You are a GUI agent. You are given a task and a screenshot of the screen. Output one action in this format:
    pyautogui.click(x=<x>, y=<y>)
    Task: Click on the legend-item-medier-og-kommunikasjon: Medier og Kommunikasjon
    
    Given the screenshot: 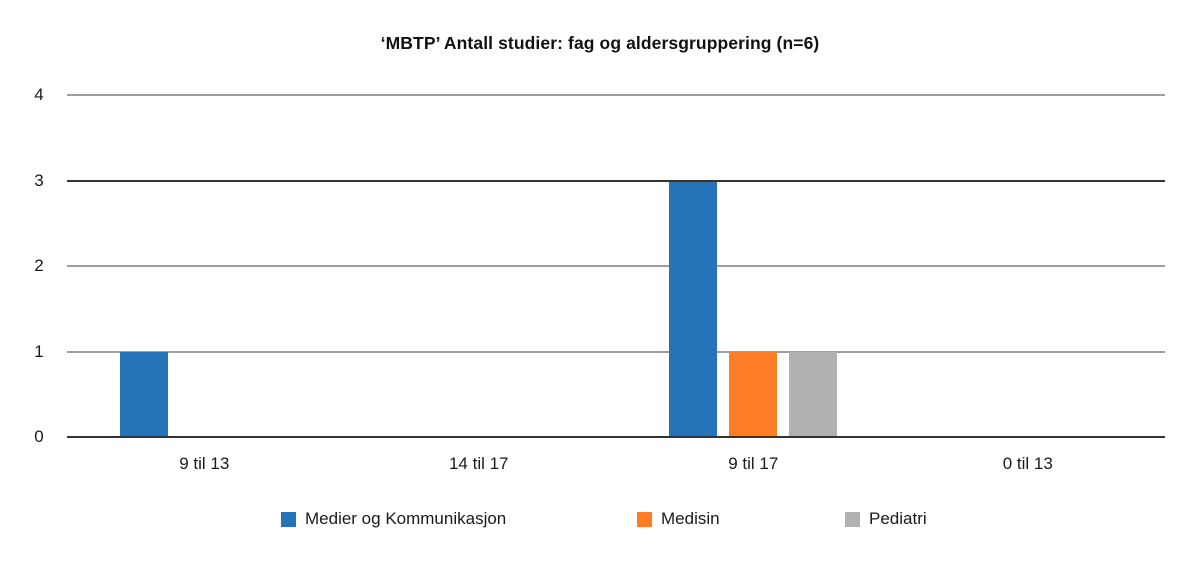 What is the action you would take?
    pyautogui.click(x=393, y=519)
    